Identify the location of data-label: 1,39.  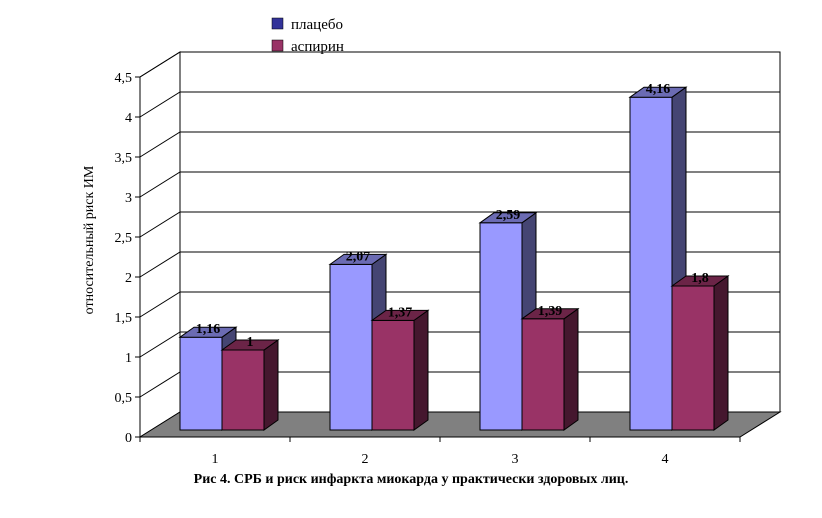
(550, 311).